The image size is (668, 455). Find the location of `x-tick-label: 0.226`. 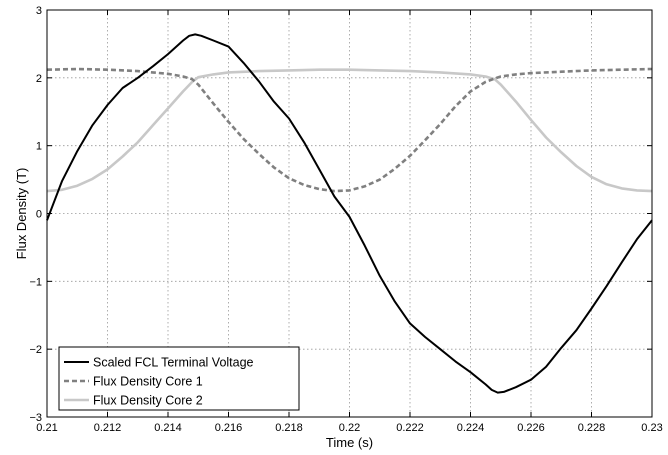

x-tick-label: 0.226 is located at coordinates (531, 428).